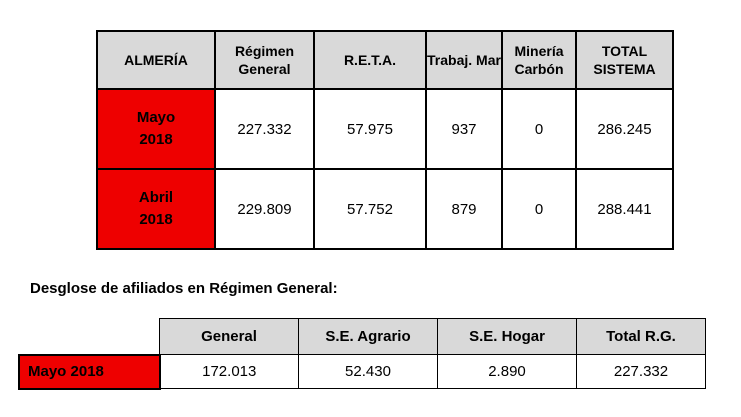 This screenshot has width=741, height=417. I want to click on table-row: Mayo 2018 172.013 52.430 2.890 227.332, so click(362, 371).